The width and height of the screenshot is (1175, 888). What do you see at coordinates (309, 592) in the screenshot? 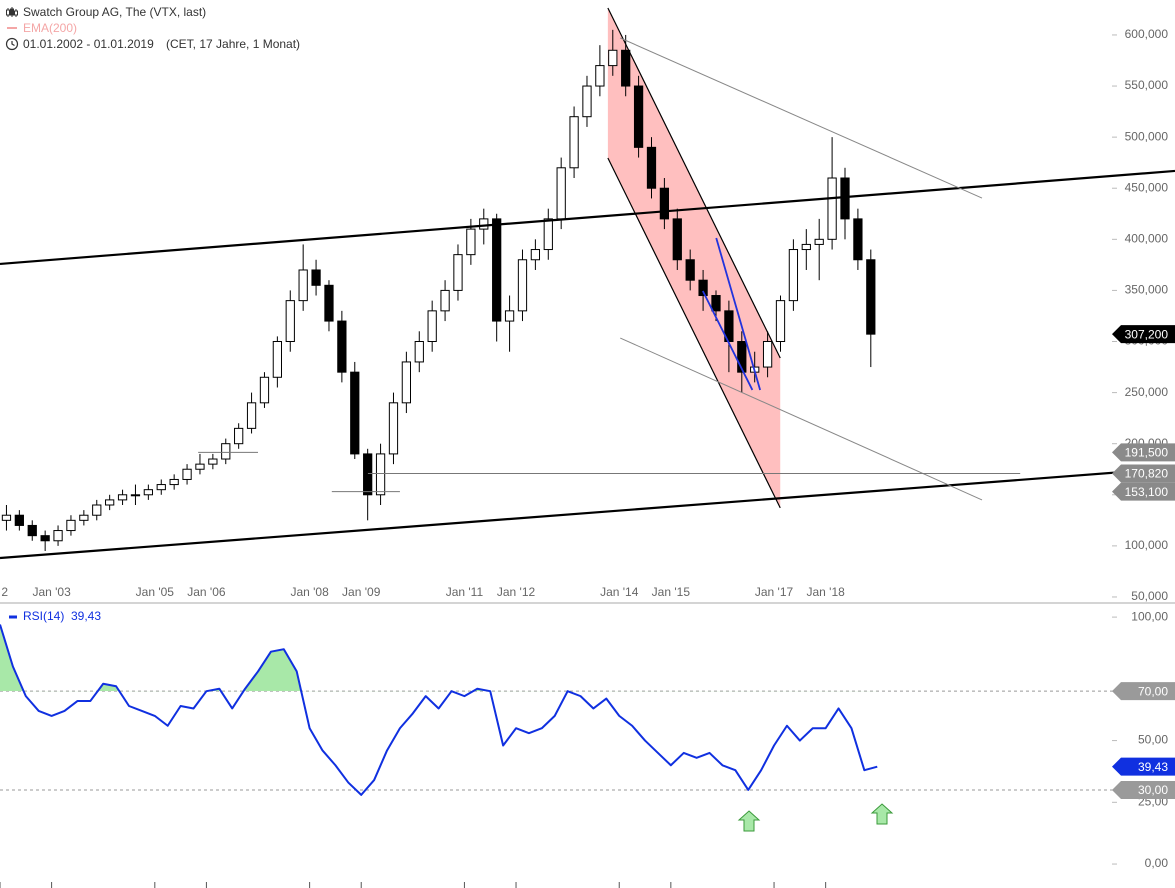
I see `x-tick-label: Jan '08` at bounding box center [309, 592].